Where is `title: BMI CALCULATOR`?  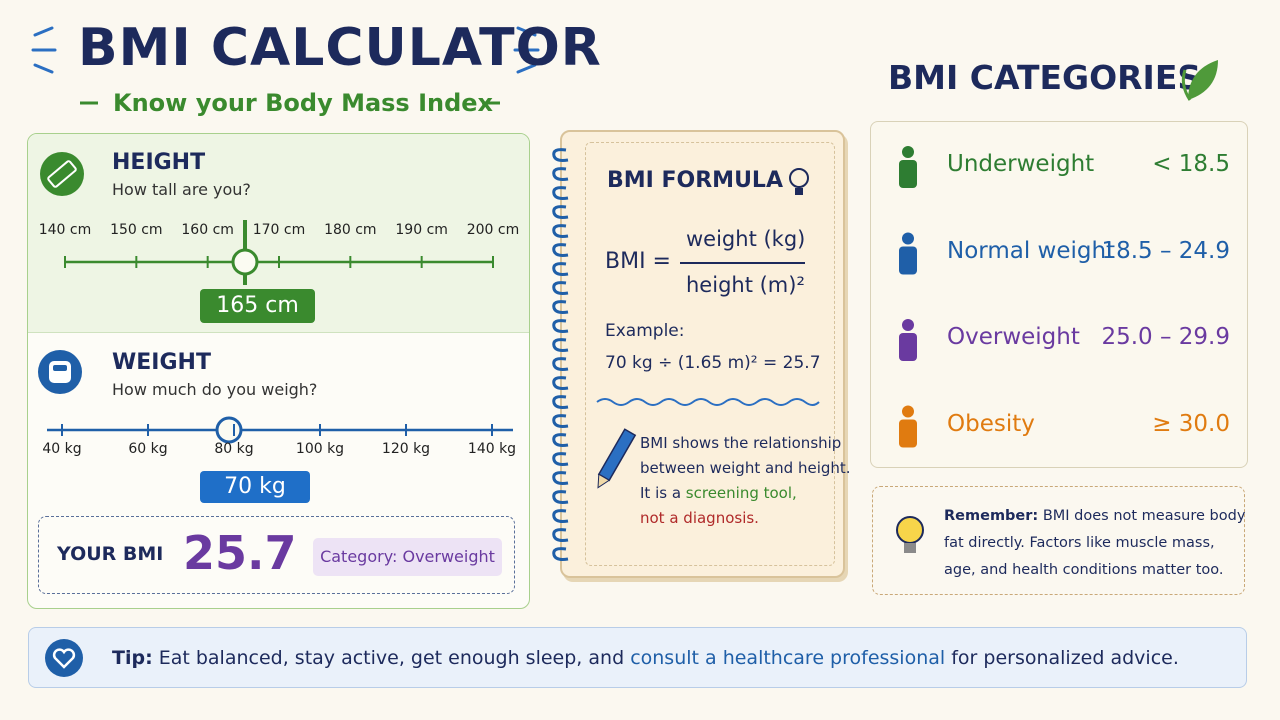
title: BMI CALCULATOR is located at coordinates (340, 48).